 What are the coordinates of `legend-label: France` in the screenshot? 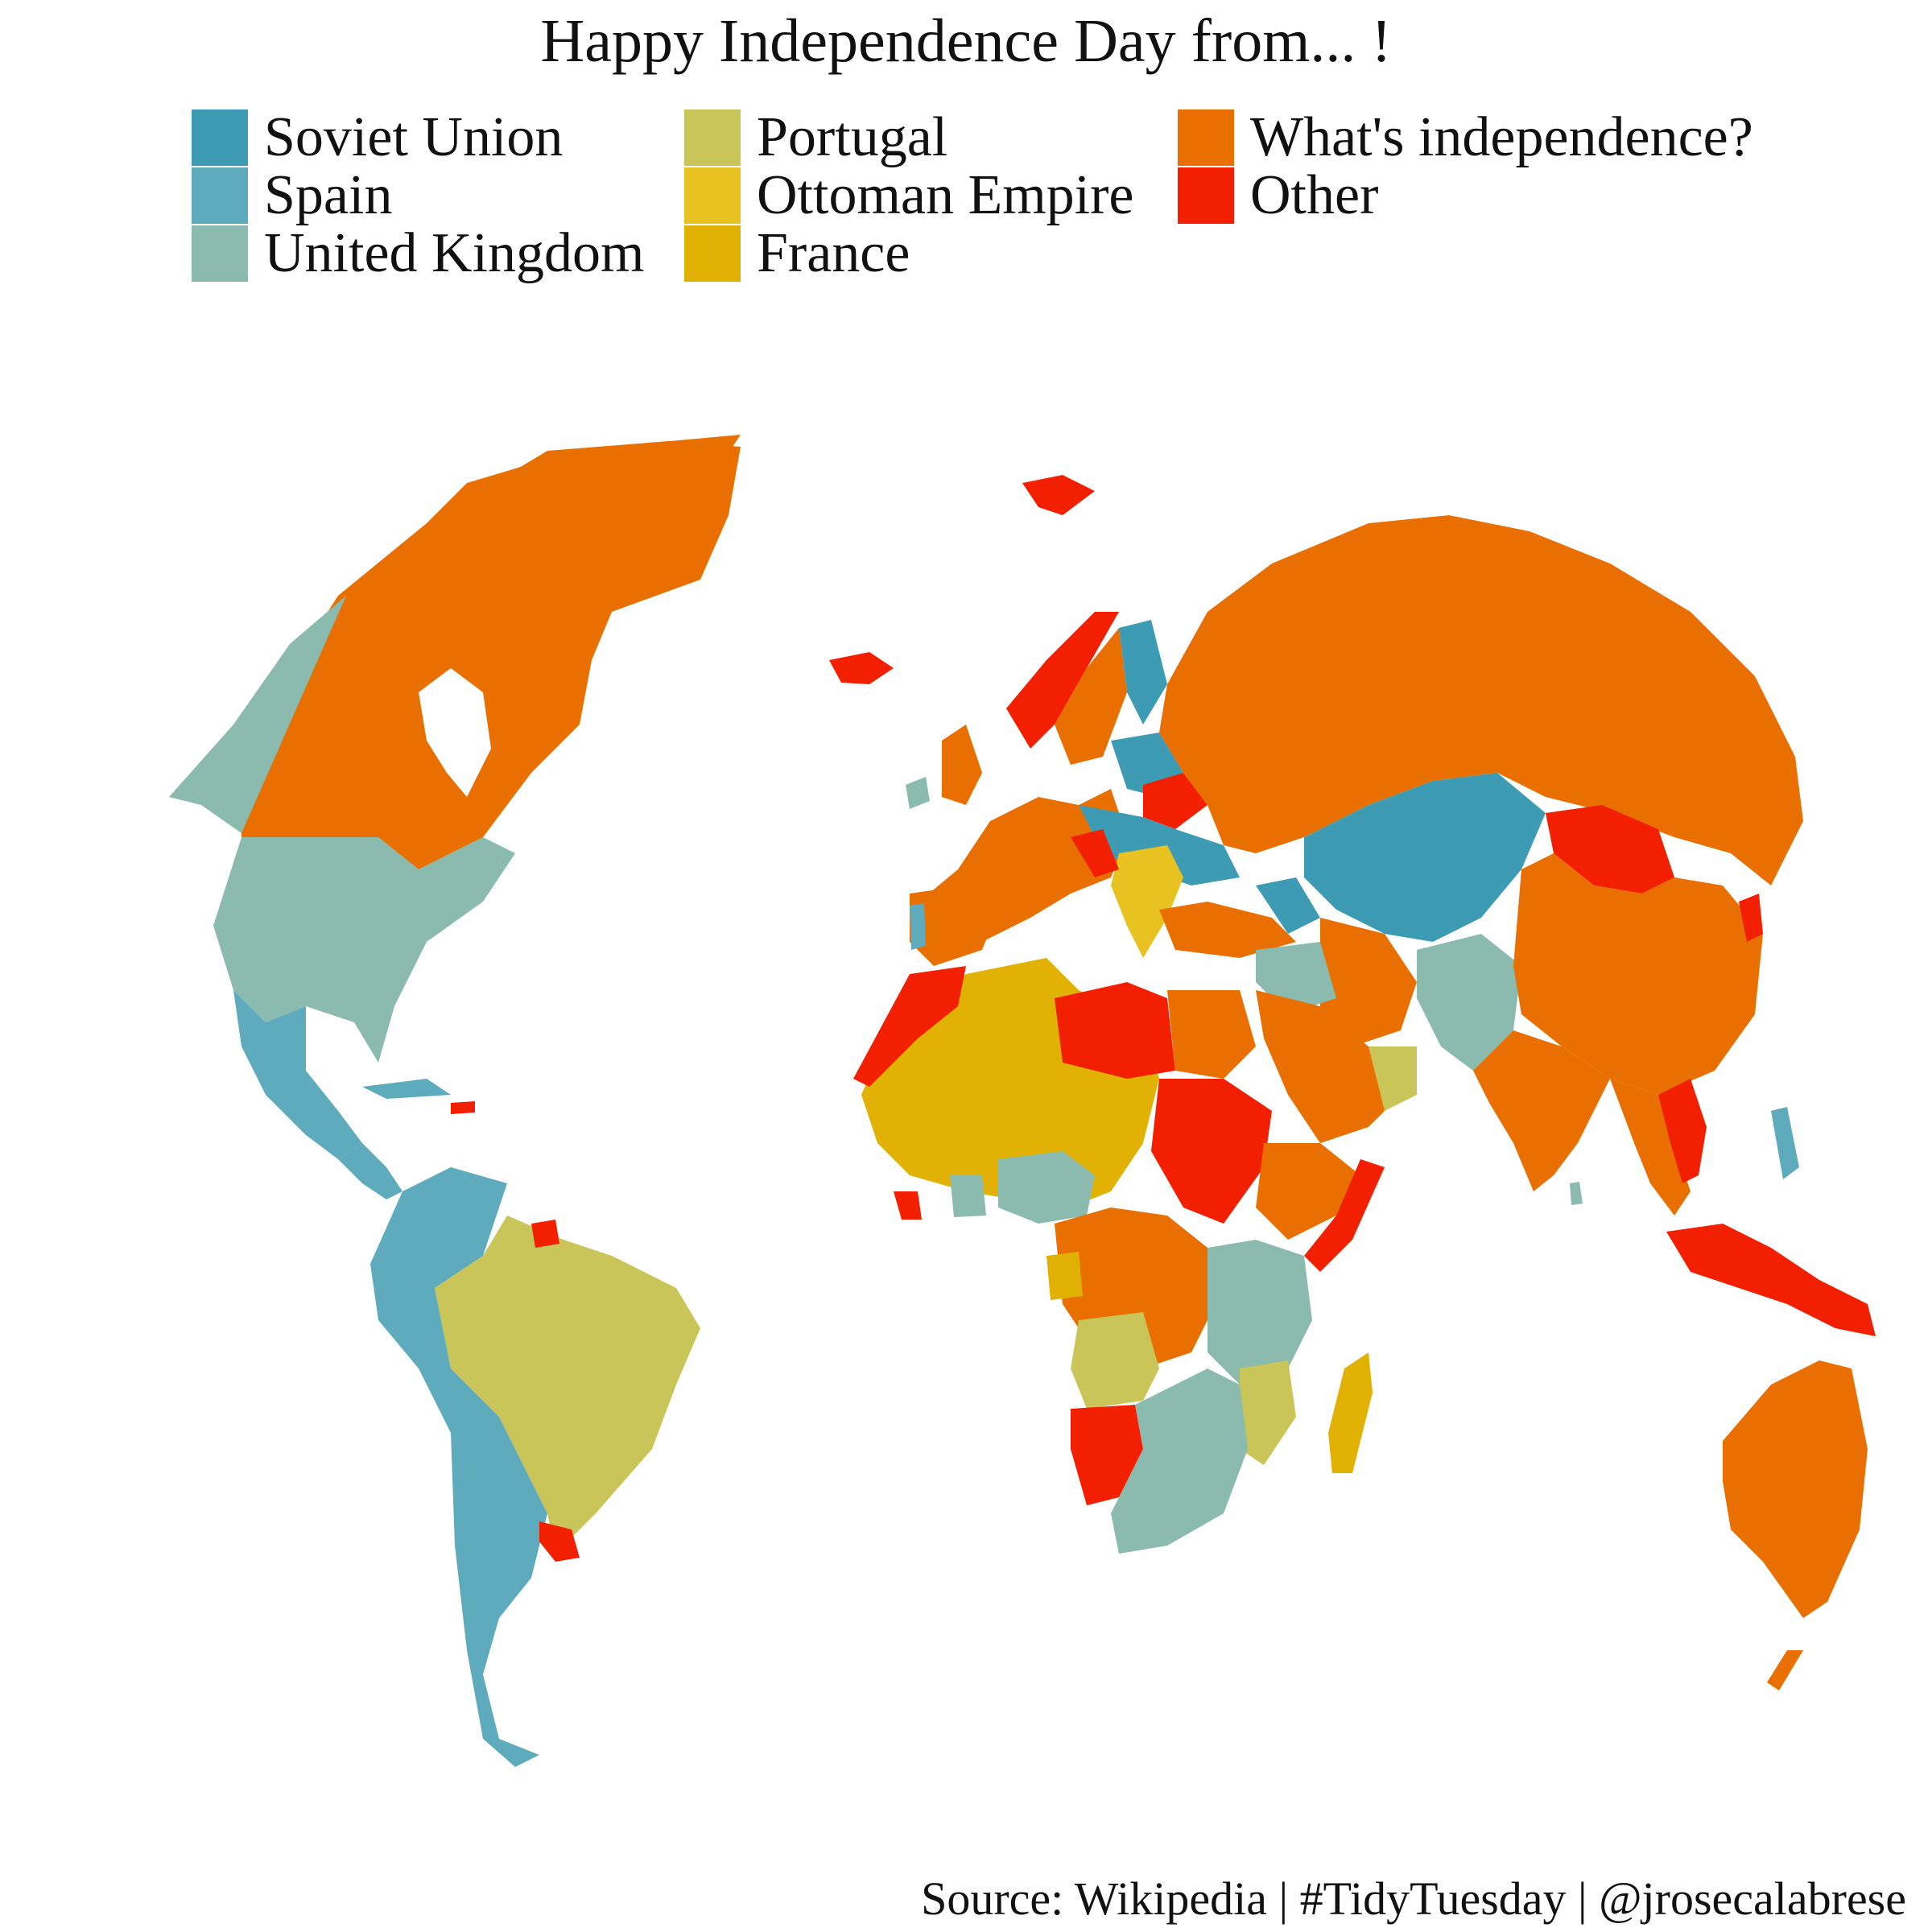 It's located at (833, 253).